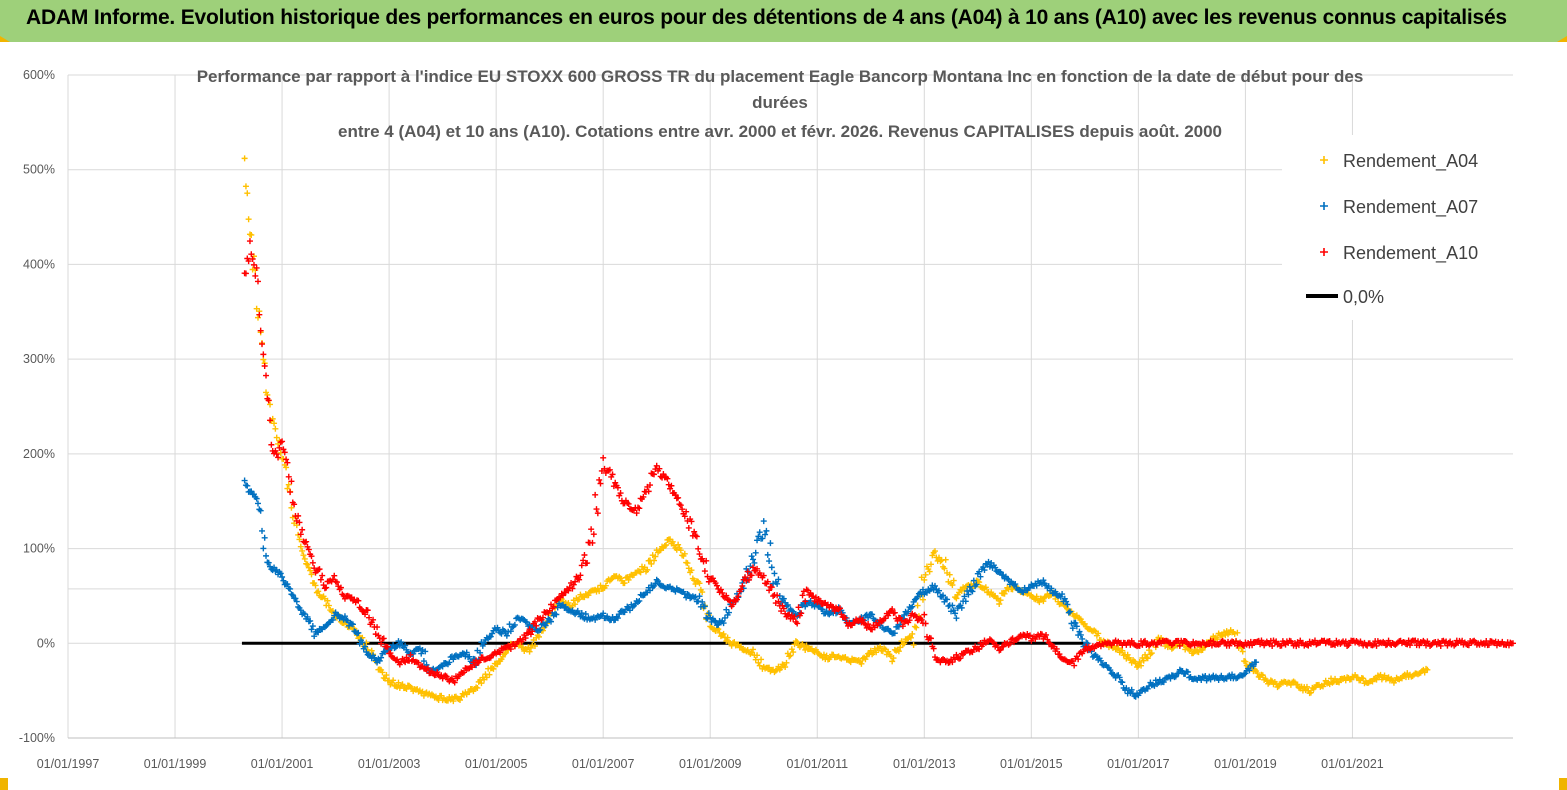 This screenshot has width=1567, height=790. Describe the element at coordinates (39, 359) in the screenshot. I see `y-tick-label: 300%` at that location.